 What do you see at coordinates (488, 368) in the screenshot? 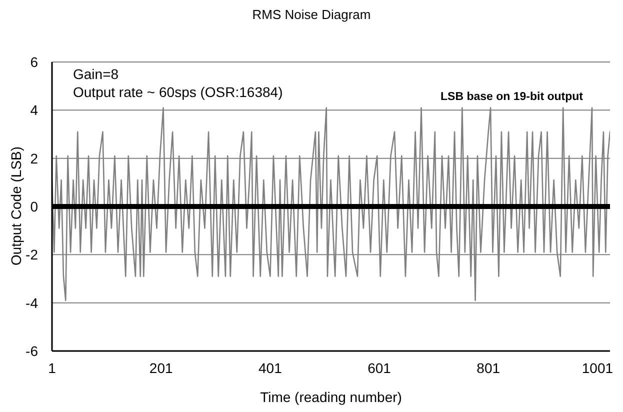
I see `x-tick-label: 801` at bounding box center [488, 368].